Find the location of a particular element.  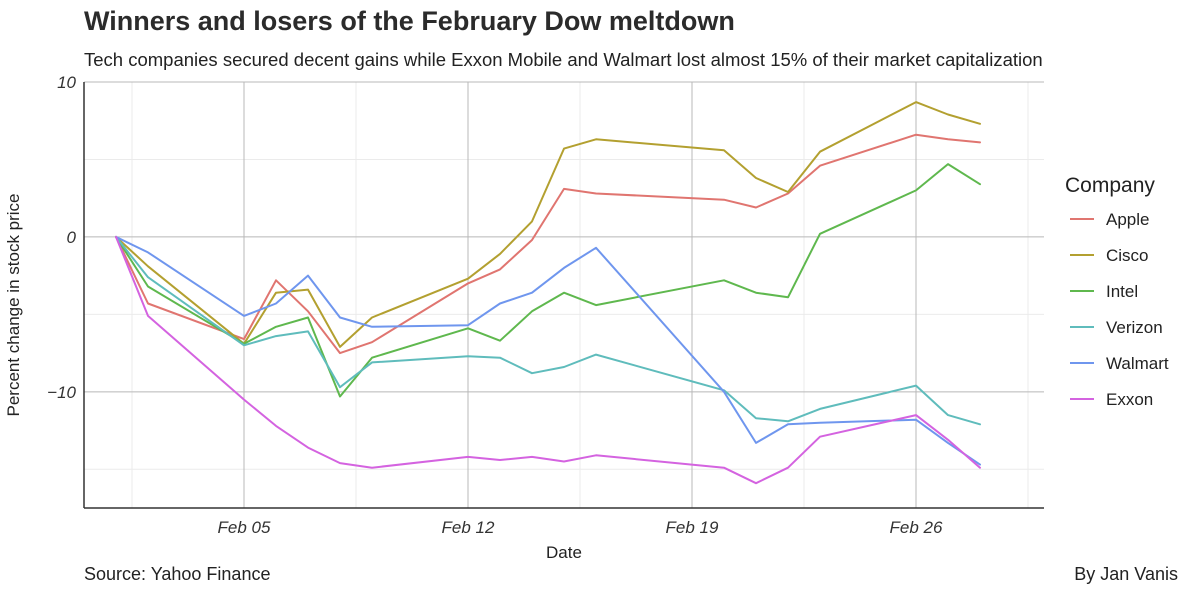

legend-title: Company is located at coordinates (1110, 185).